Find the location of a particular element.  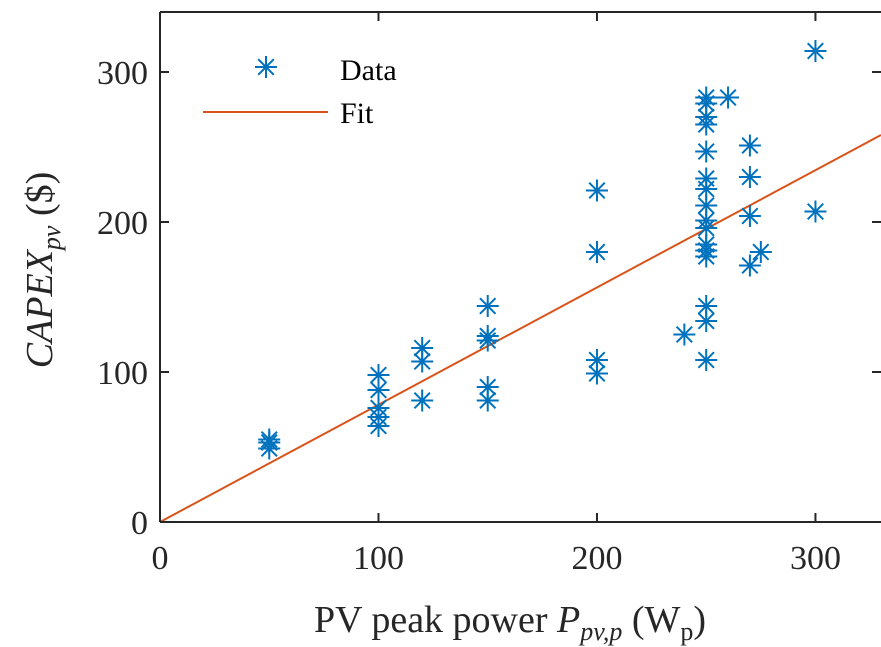

legend-data-label: Data is located at coordinates (368, 70).